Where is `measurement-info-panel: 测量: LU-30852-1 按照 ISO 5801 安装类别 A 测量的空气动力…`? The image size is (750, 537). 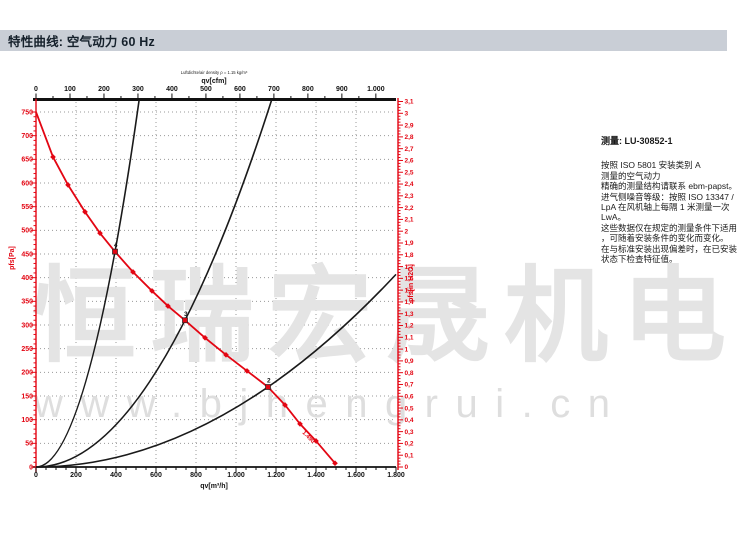 measurement-info-panel: 测量: LU-30852-1 按照 ISO 5801 安装类别 A 测量的空气动力… is located at coordinates (675, 200).